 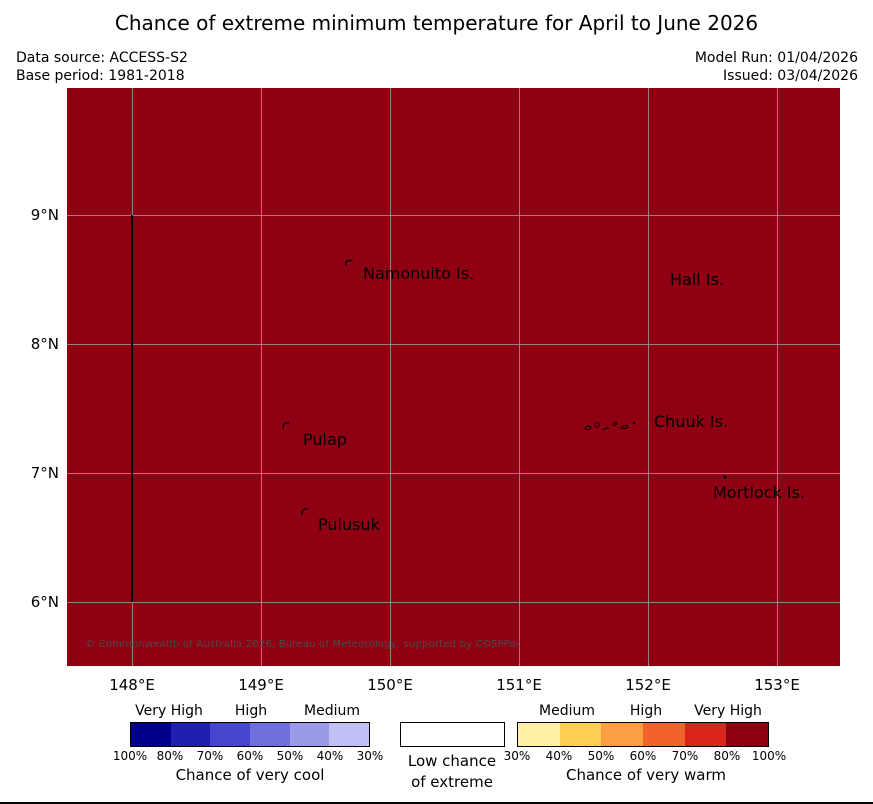 What do you see at coordinates (332, 711) in the screenshot?
I see `cool-header-medium: Medium` at bounding box center [332, 711].